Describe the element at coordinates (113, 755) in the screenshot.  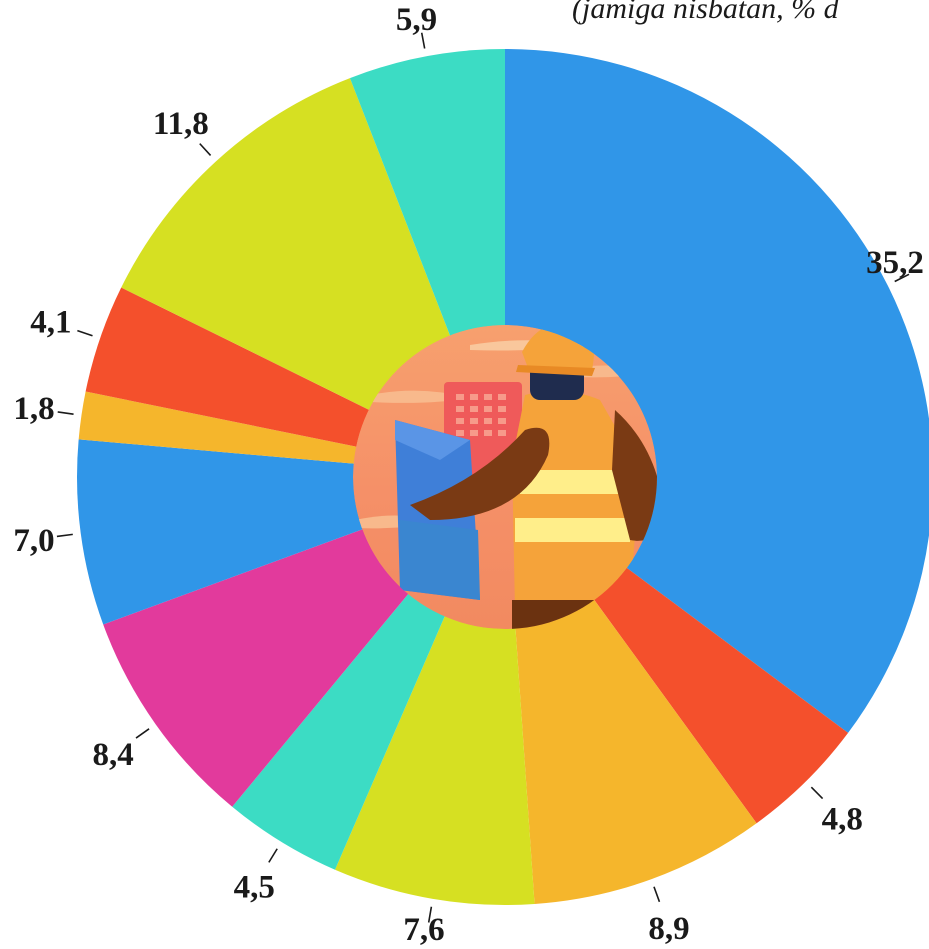
I see `slice-value-label: 8,4` at that location.